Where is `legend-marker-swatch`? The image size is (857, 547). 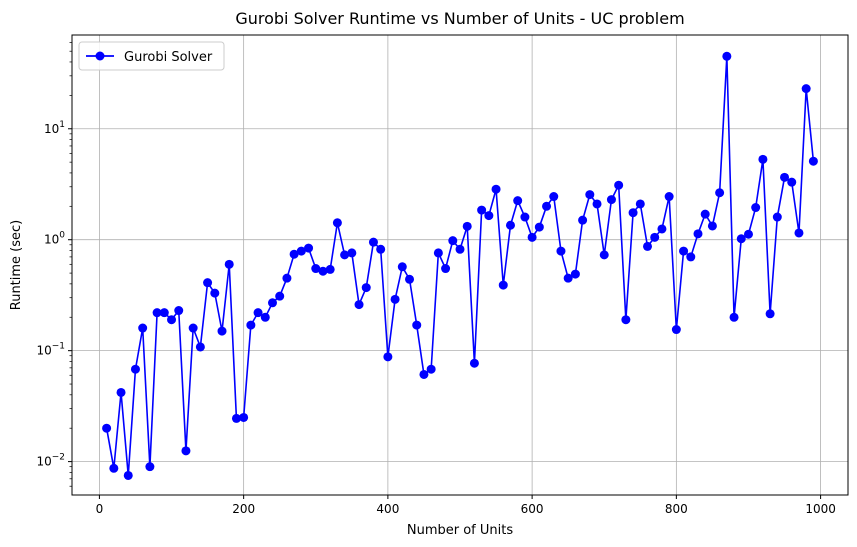
legend-marker-swatch is located at coordinates (100, 56).